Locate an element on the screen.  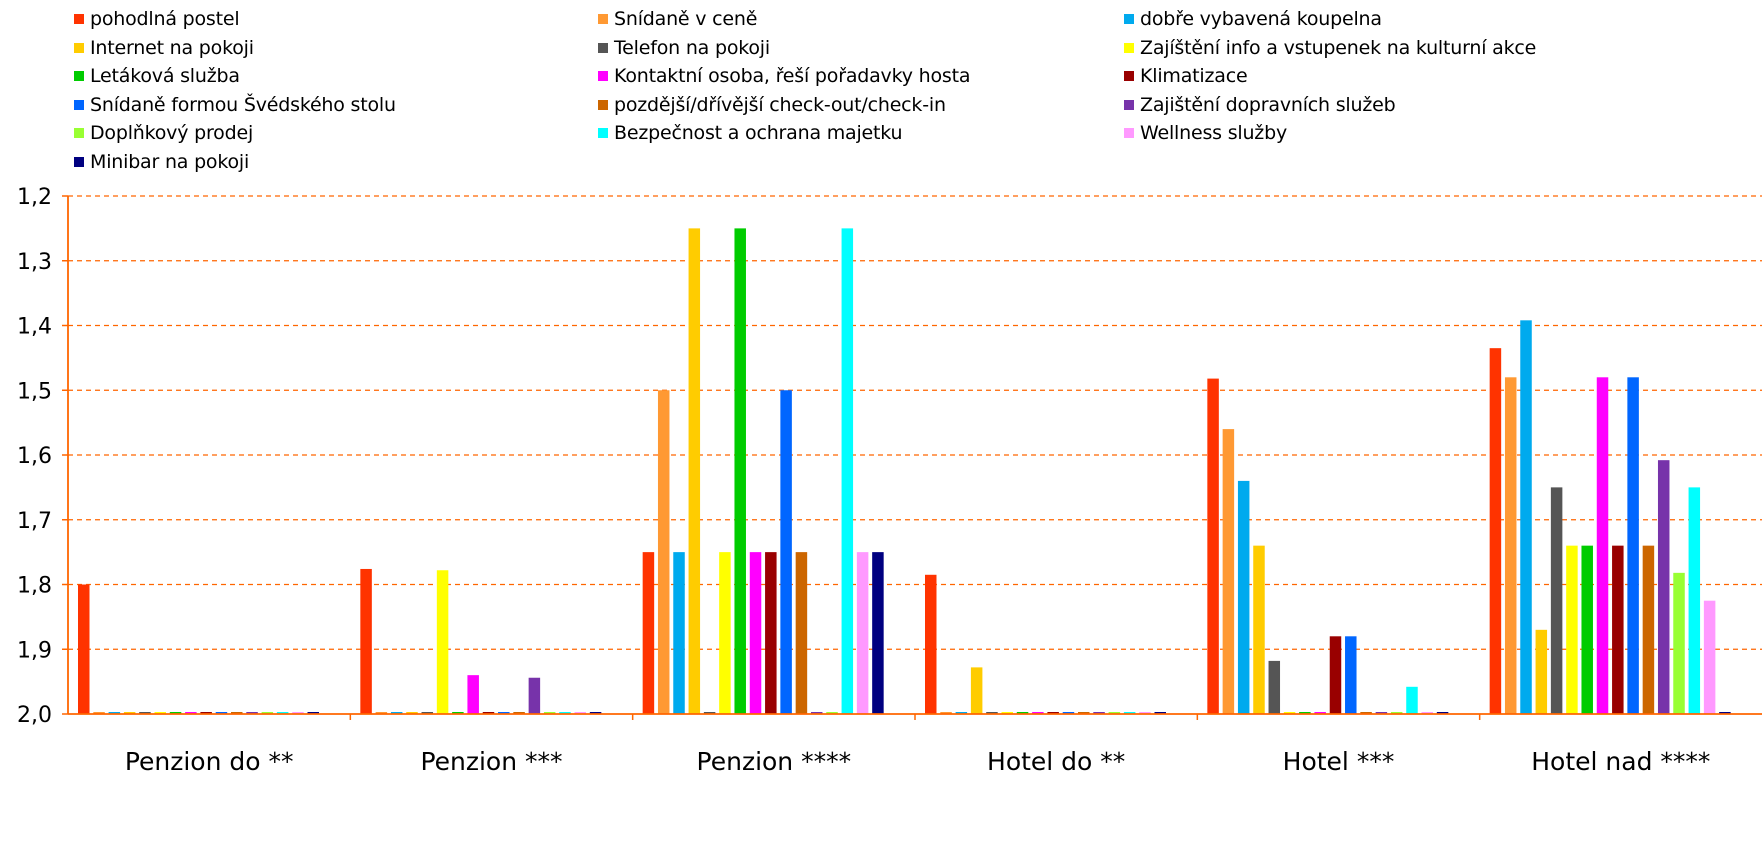
legend-label: Kontaktní osoba, řeší pořadavky hosta is located at coordinates (792, 76).